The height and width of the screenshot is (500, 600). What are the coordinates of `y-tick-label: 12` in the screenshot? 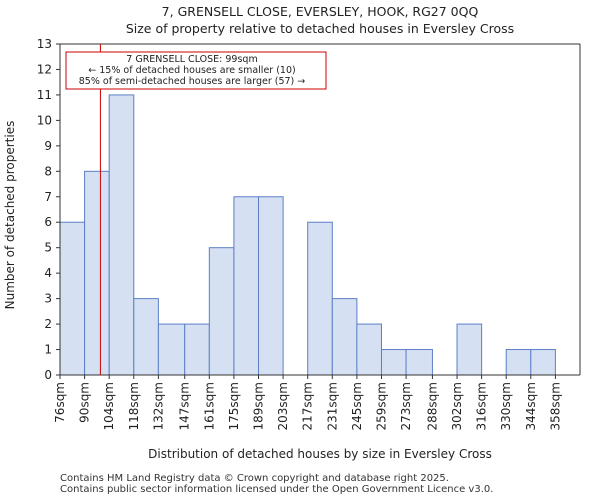 It's located at (44, 69).